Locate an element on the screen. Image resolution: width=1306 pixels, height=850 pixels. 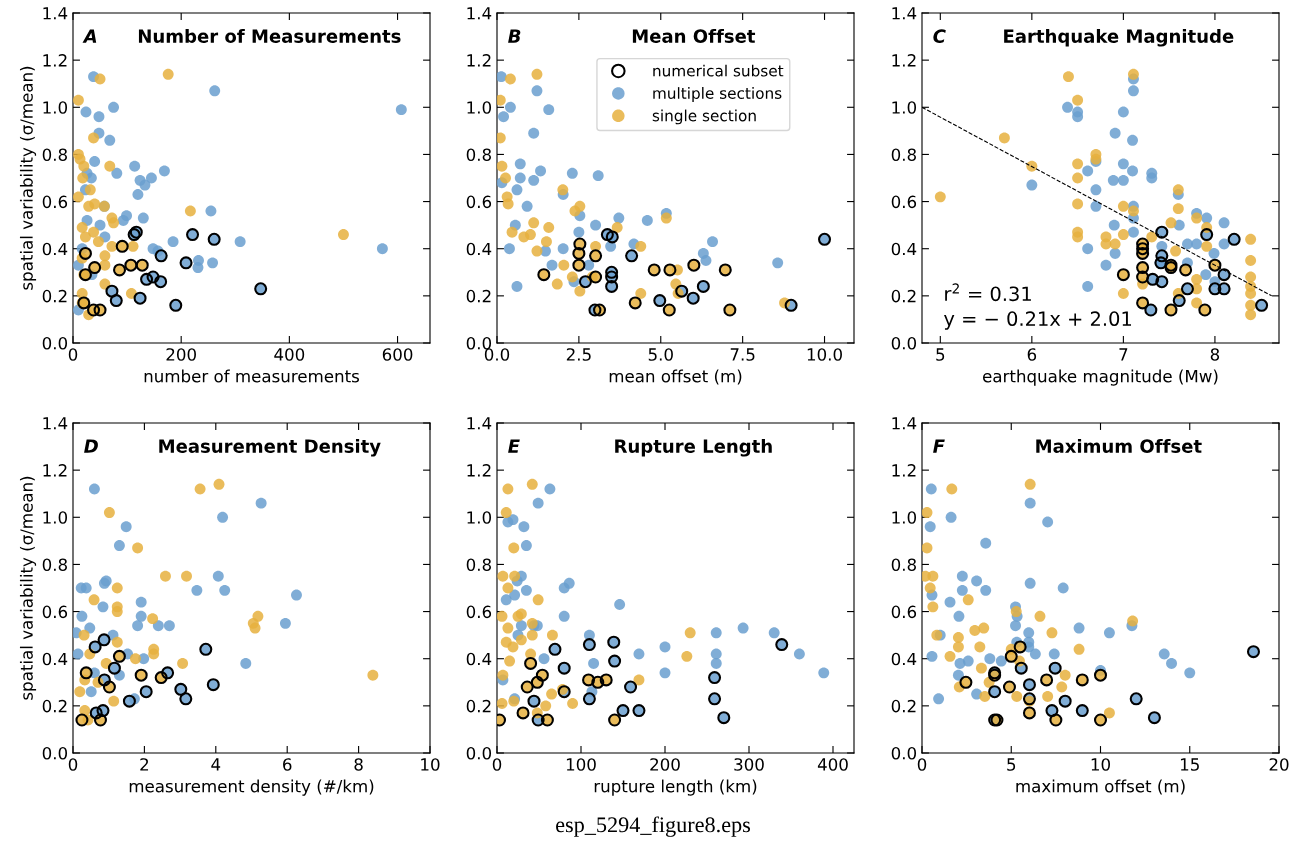
text: Number of Measurements is located at coordinates (269, 35).